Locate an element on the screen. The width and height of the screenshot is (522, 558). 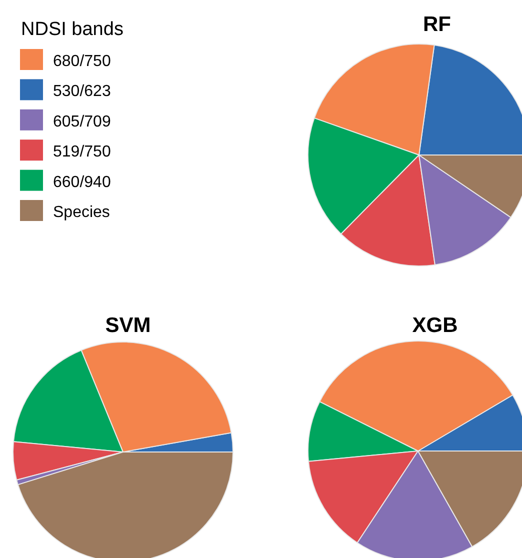
legend-label: 680/750 is located at coordinates (82, 61).